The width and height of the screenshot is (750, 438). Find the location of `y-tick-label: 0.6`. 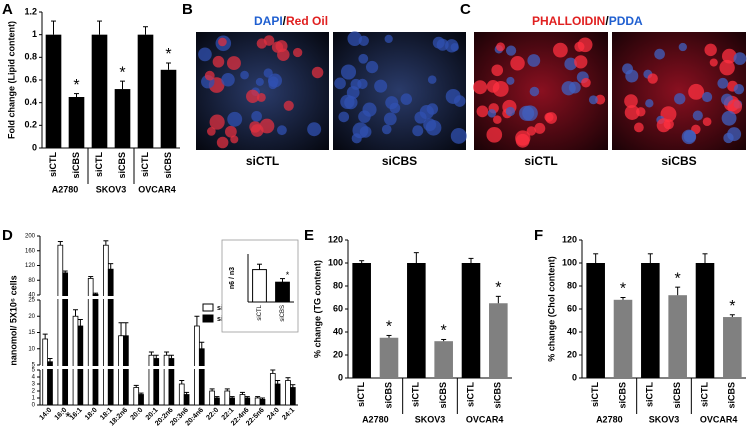

y-tick-label: 0.6 is located at coordinates (30, 79).